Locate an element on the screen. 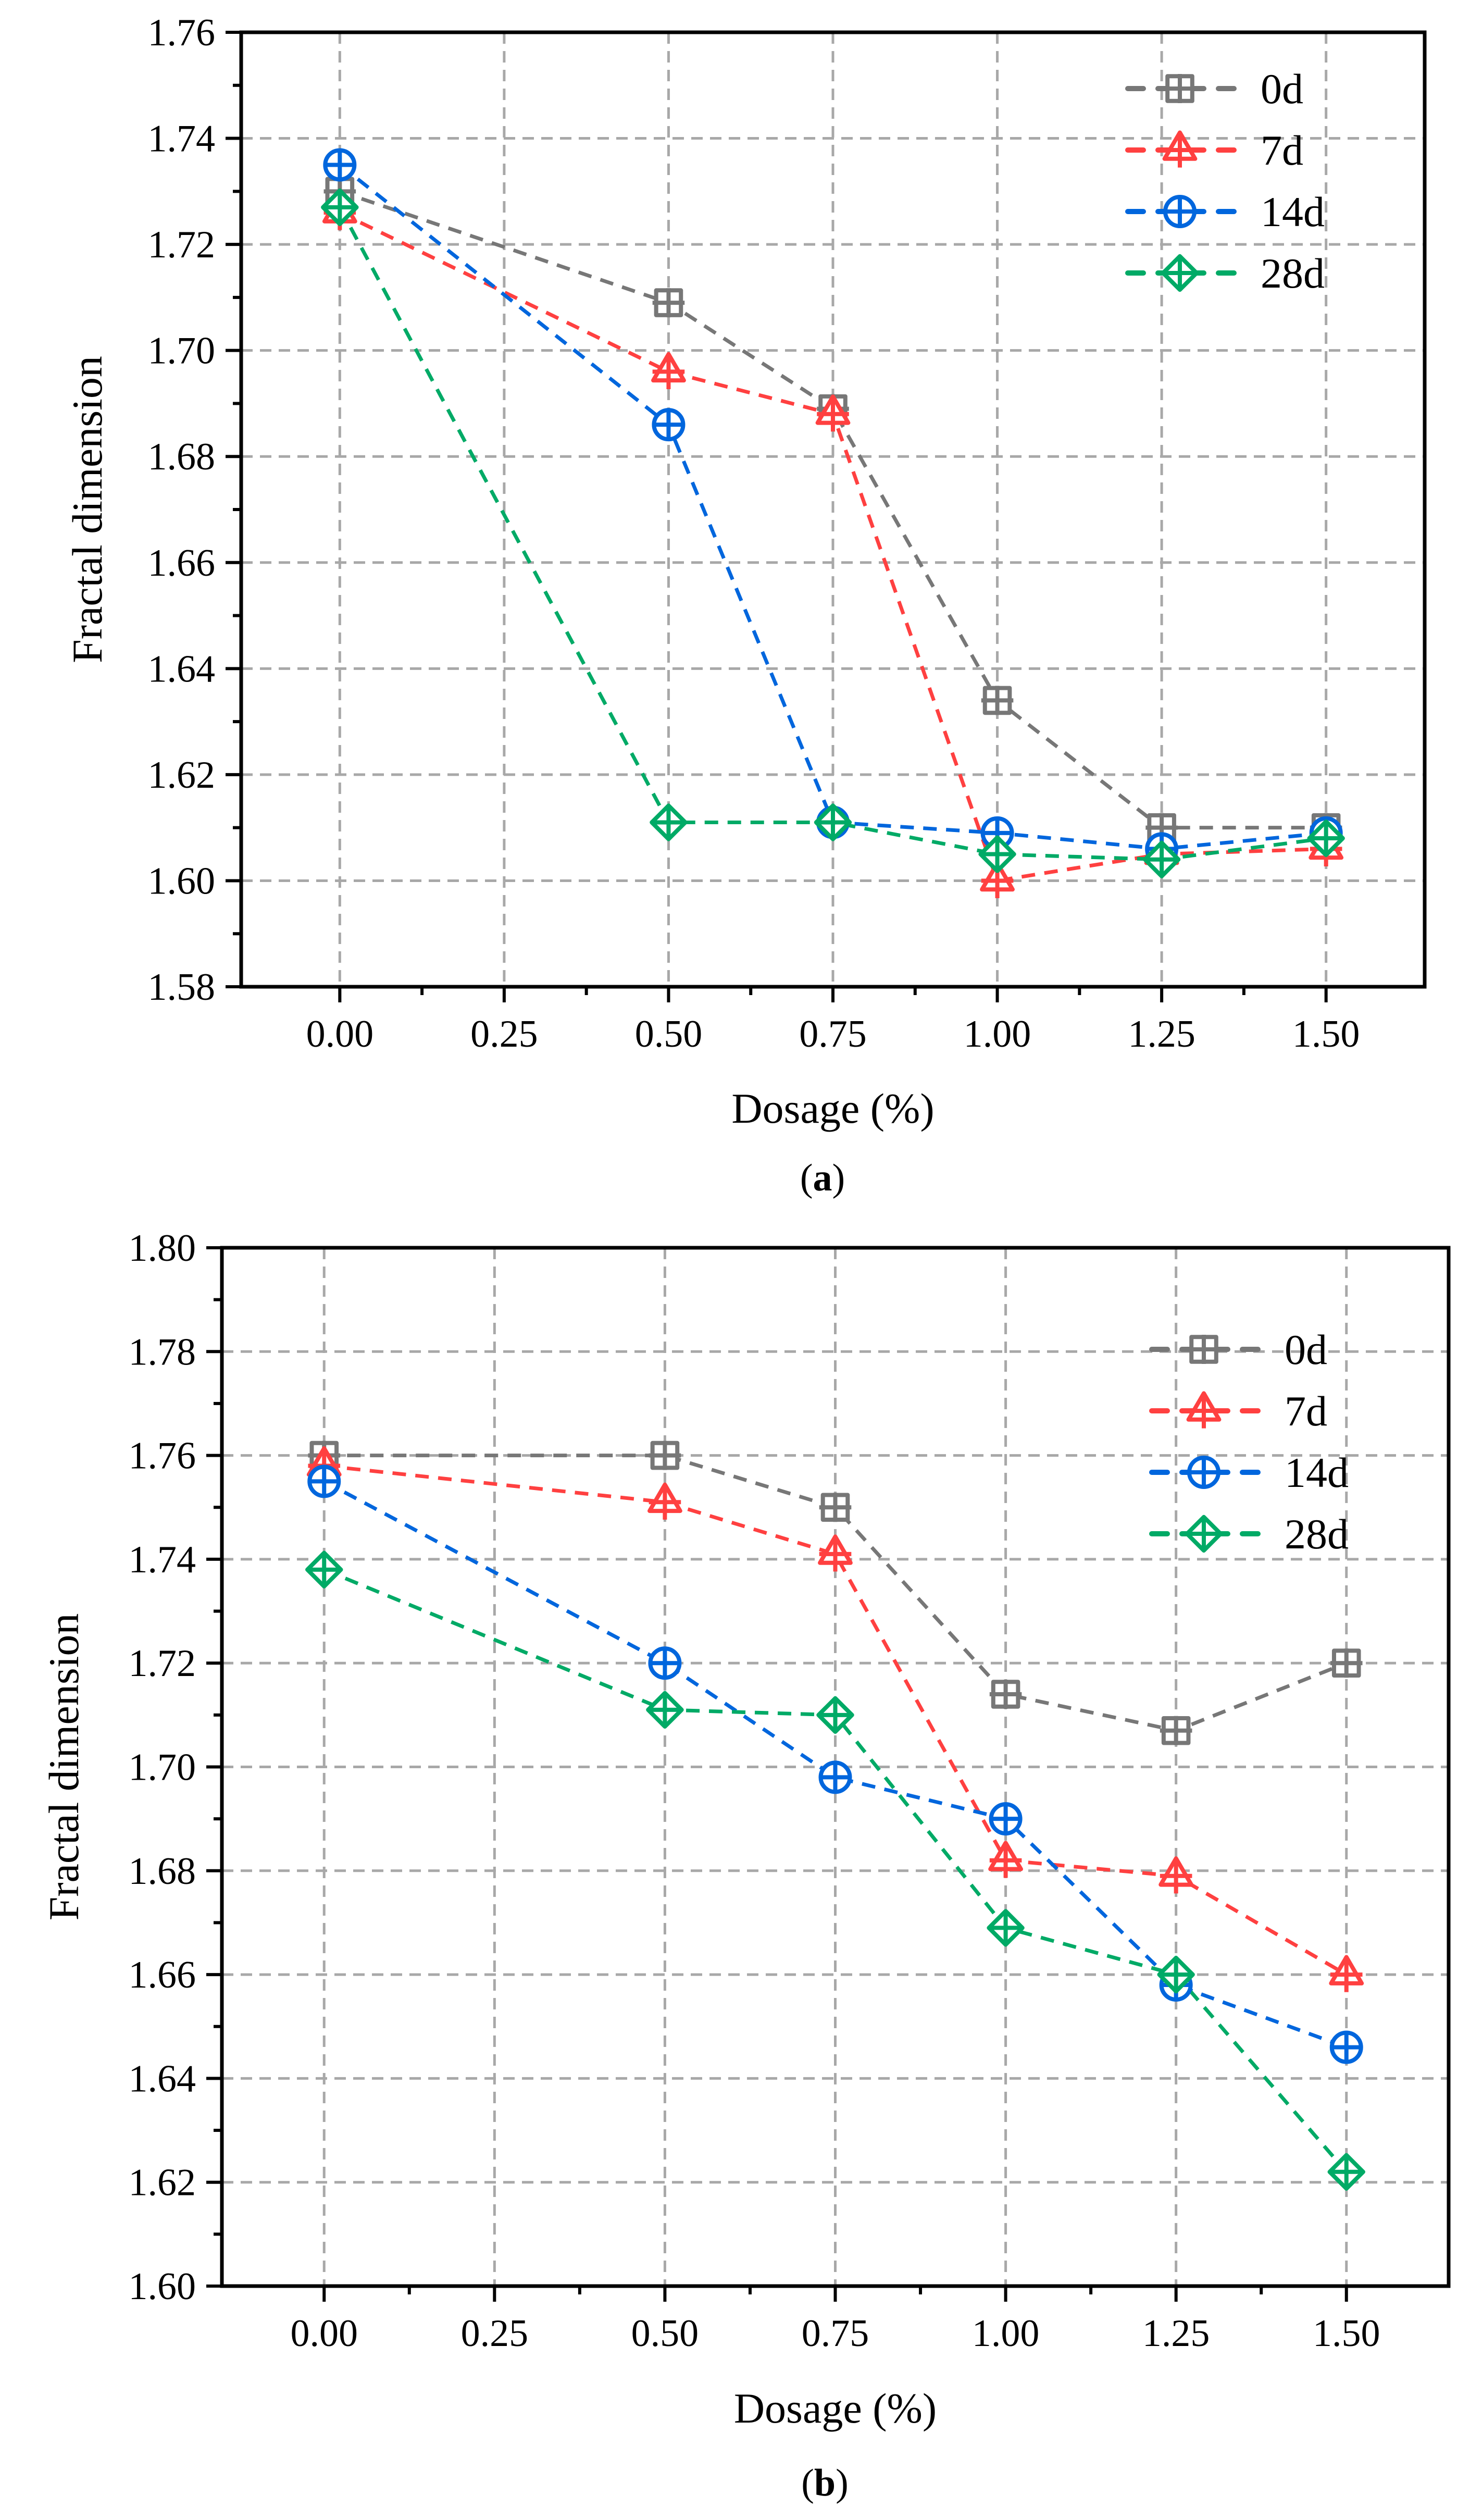 This screenshot has width=1470, height=2520. caption-letter: a is located at coordinates (822, 1178).